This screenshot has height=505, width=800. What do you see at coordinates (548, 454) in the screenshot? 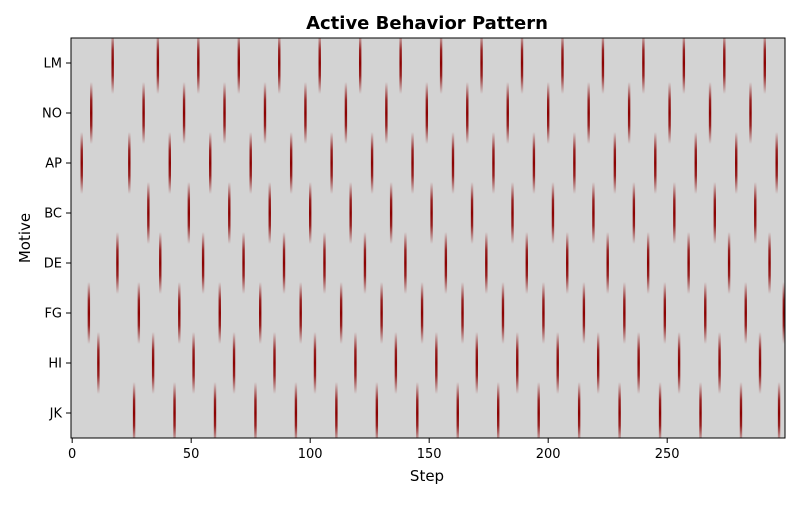
I see `x-tick-label: 200` at bounding box center [548, 454].